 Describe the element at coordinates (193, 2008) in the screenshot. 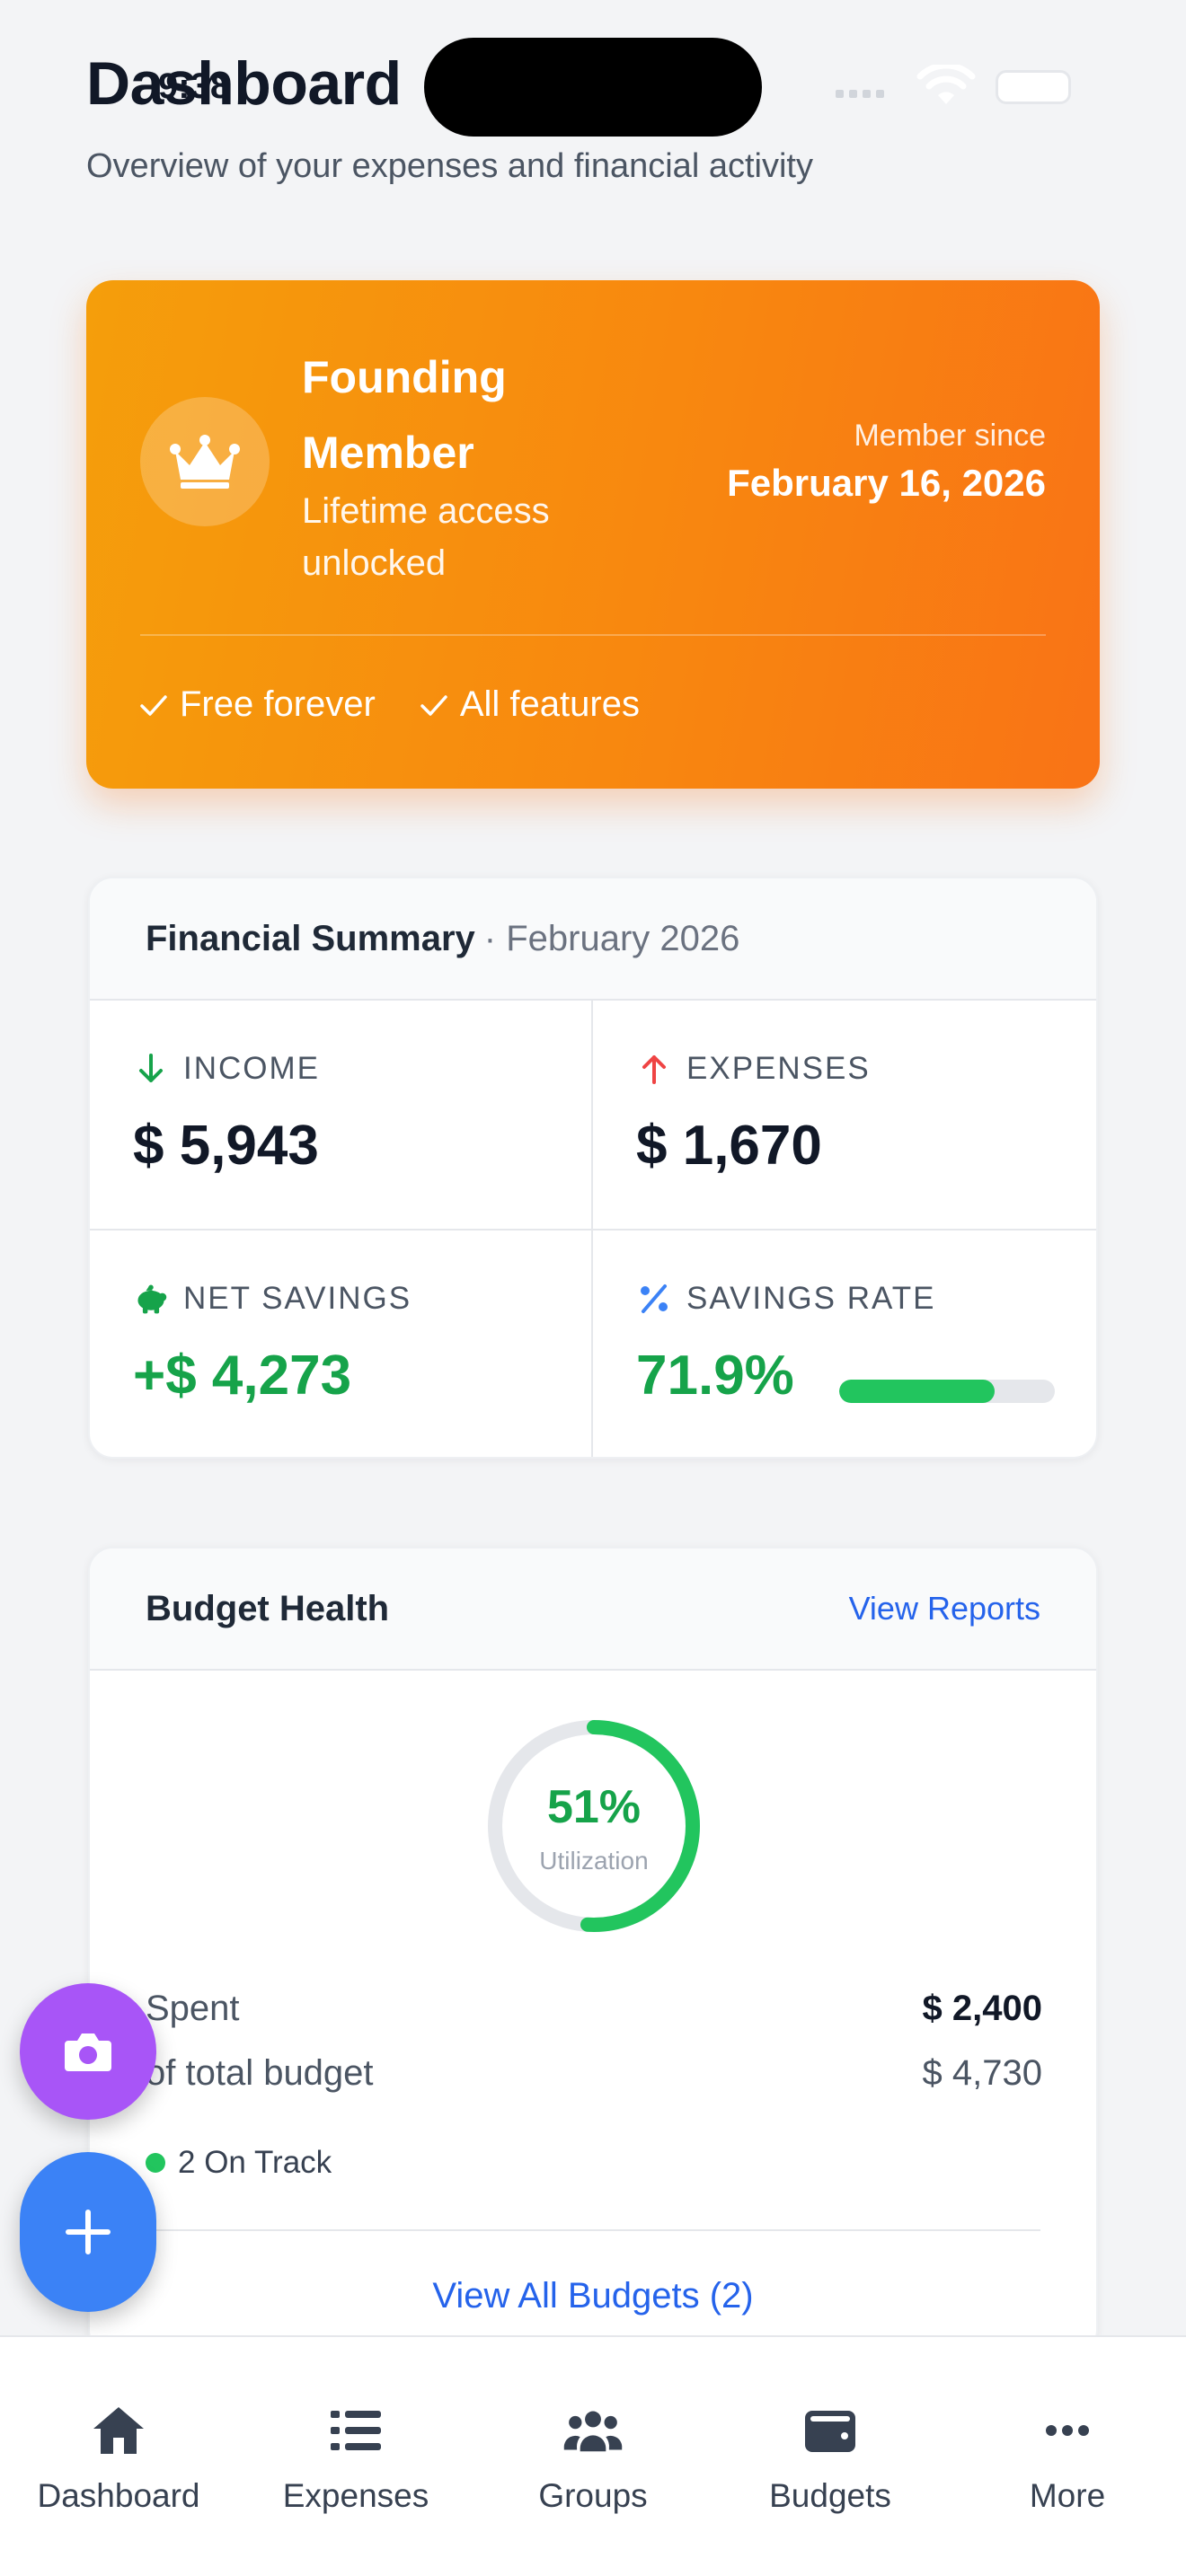

I see `spent-label: Spent` at that location.